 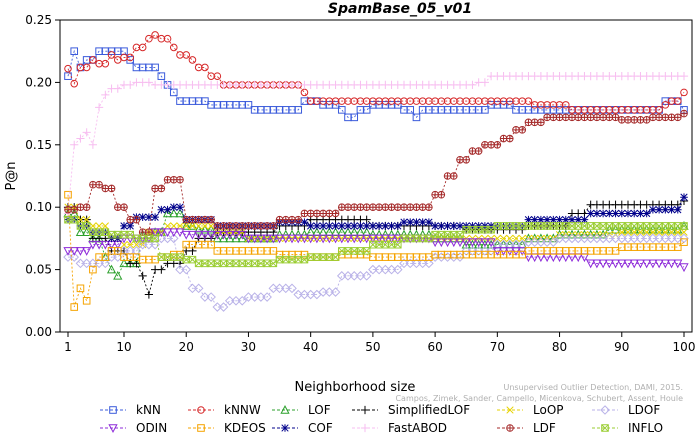 I want to click on legend-label: SimplifiedLOF, so click(x=429, y=410).